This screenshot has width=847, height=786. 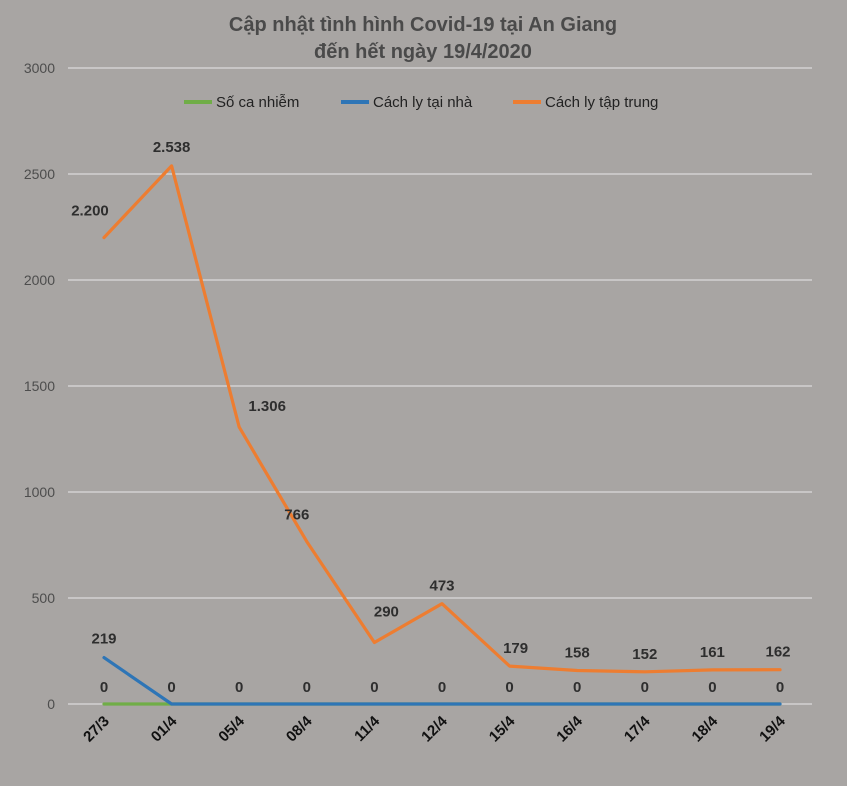 What do you see at coordinates (441, 586) in the screenshot?
I see `data-label-concentrated: 473` at bounding box center [441, 586].